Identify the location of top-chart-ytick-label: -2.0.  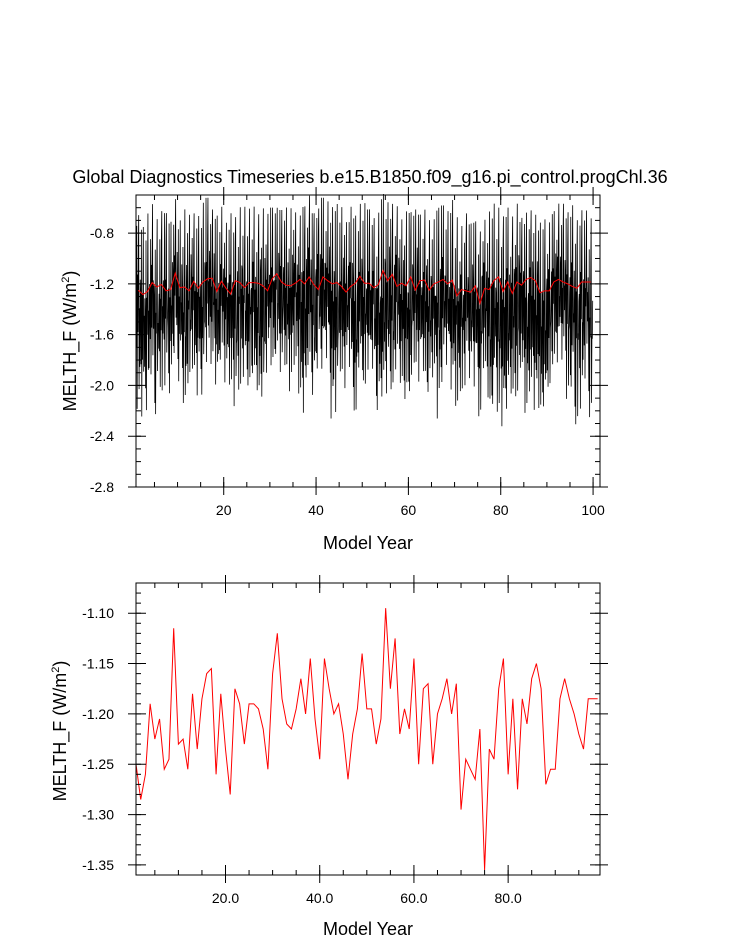
(102, 385).